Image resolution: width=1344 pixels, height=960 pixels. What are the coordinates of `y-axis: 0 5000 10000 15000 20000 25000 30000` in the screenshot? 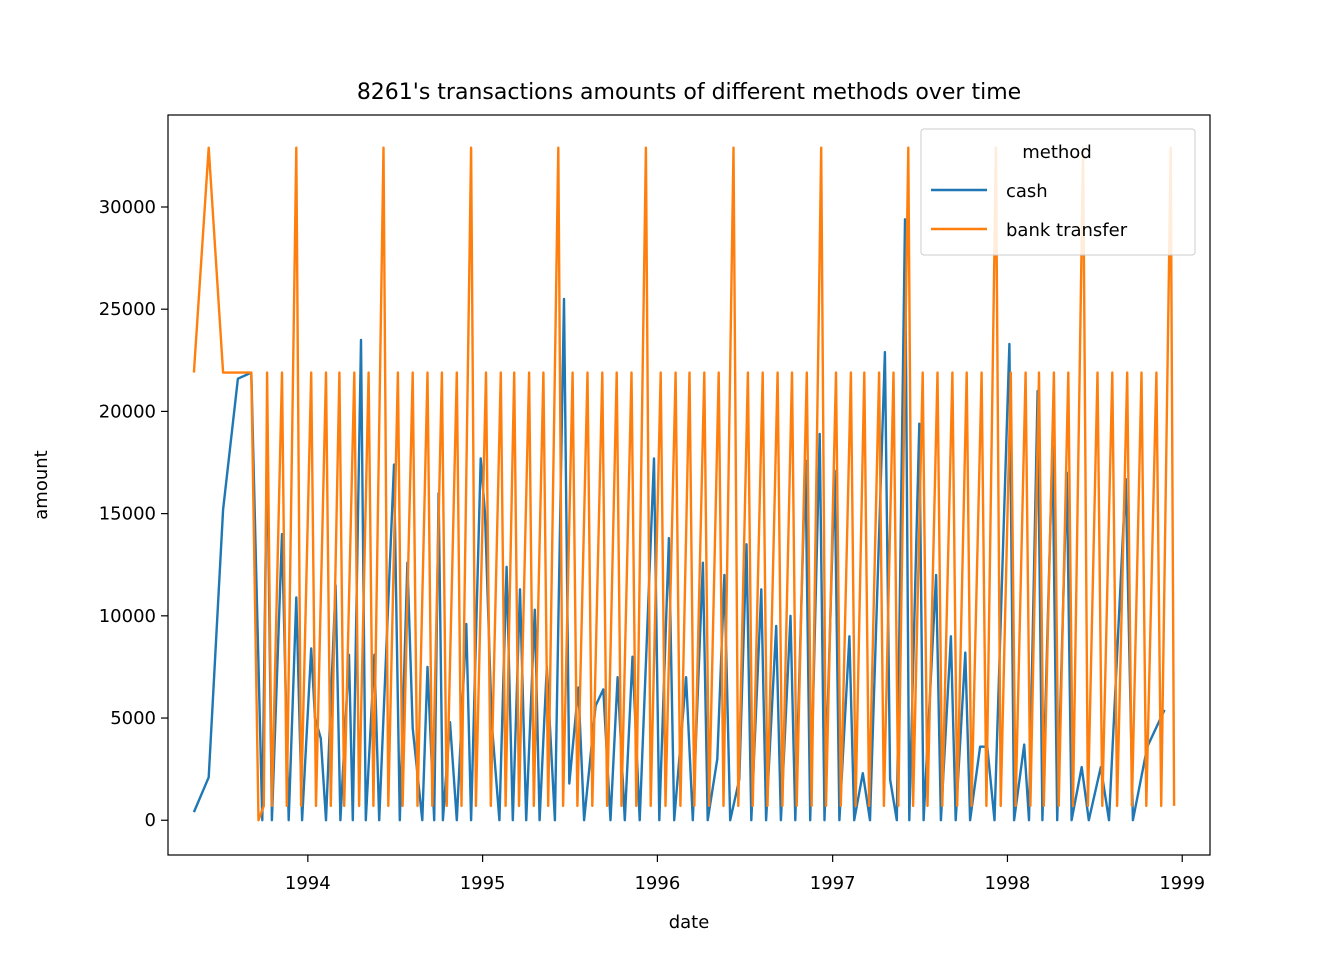 It's located at (133, 514).